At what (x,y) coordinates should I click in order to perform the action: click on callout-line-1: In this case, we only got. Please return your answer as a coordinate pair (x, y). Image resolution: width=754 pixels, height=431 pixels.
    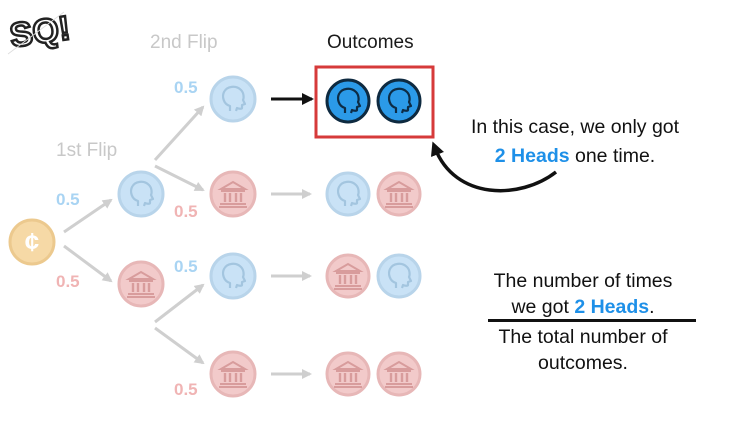
    Looking at the image, I should click on (575, 127).